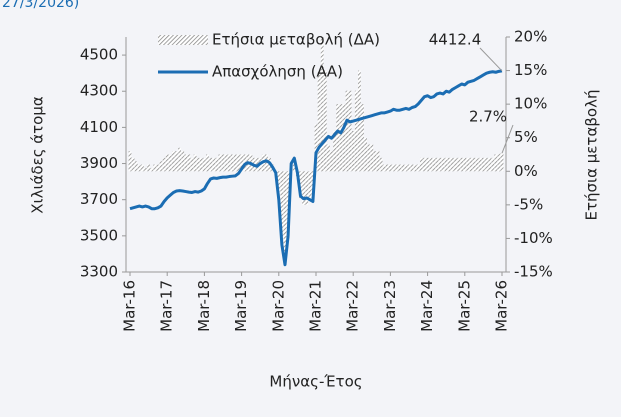 This screenshot has width=621, height=417. I want to click on x-tick-label: Mar-22, so click(353, 306).